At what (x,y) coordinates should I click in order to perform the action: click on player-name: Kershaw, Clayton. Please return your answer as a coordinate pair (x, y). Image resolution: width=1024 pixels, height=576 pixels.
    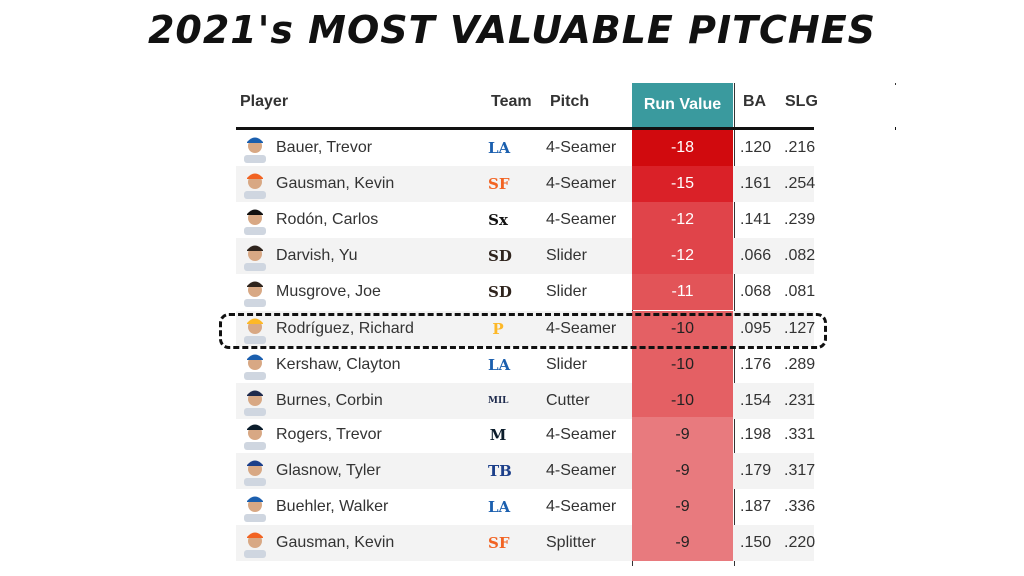
    Looking at the image, I should click on (338, 364).